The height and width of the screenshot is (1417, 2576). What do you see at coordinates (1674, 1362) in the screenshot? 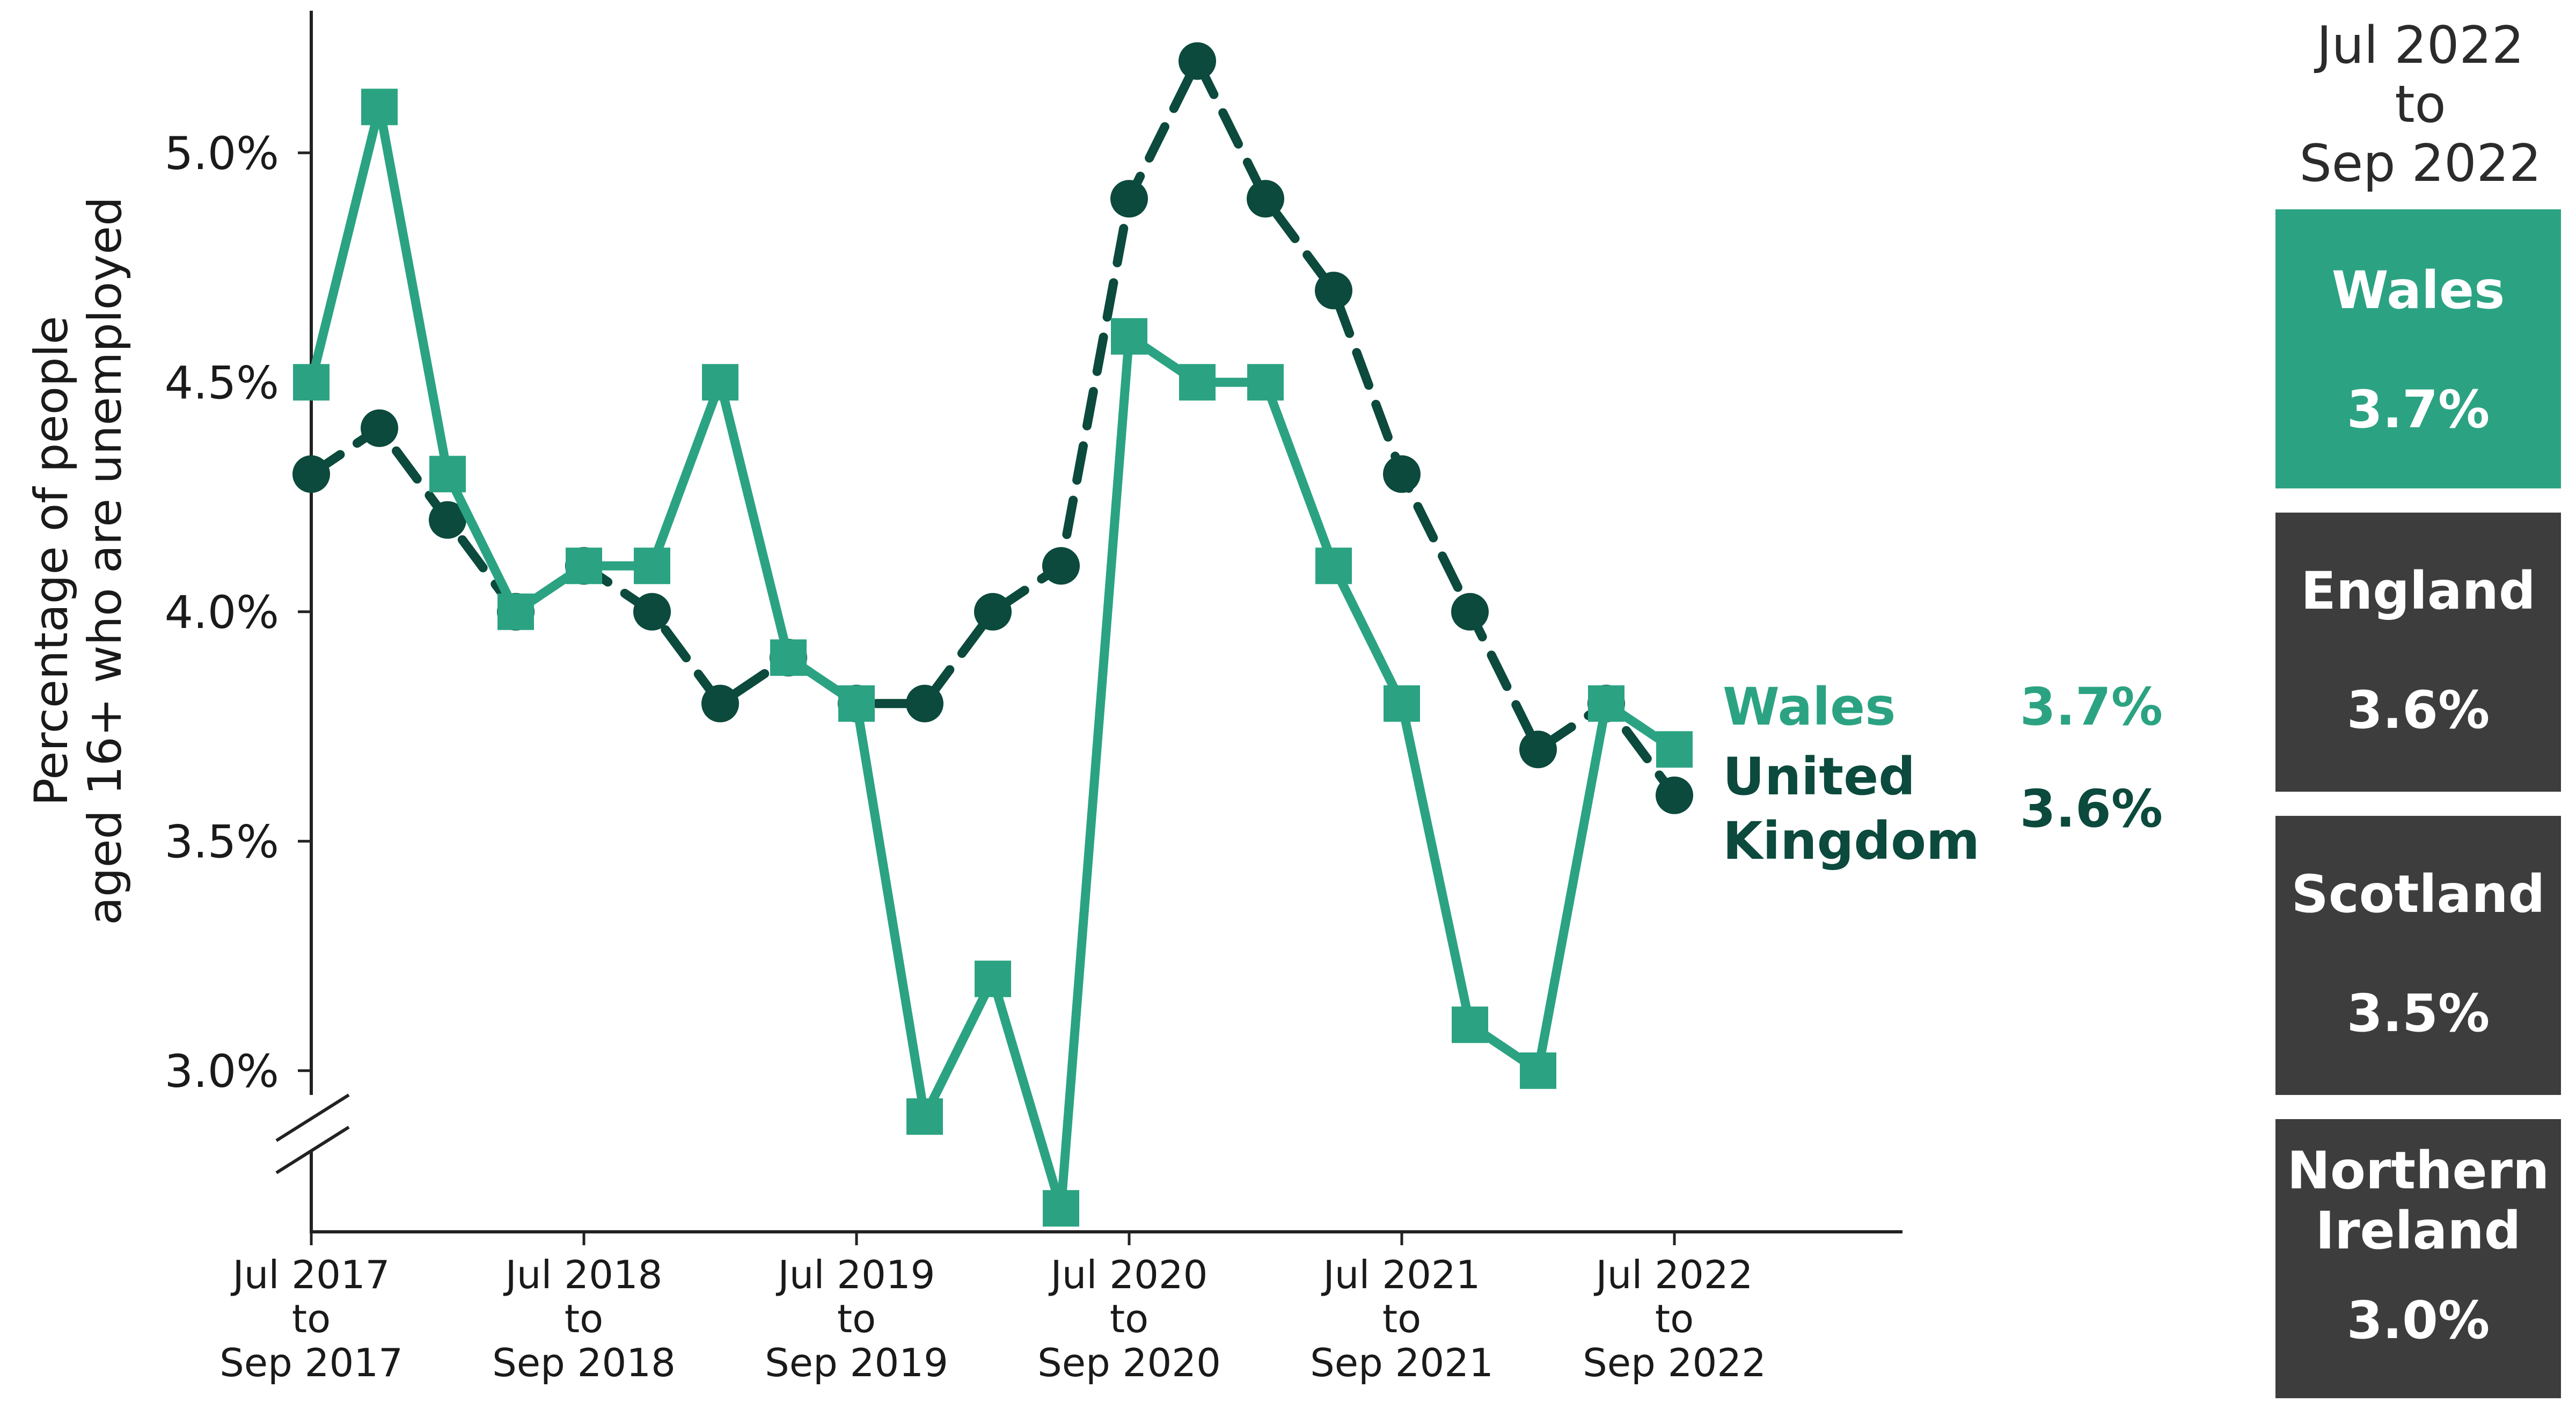
I see `x-tick-label: Sep 2022` at bounding box center [1674, 1362].